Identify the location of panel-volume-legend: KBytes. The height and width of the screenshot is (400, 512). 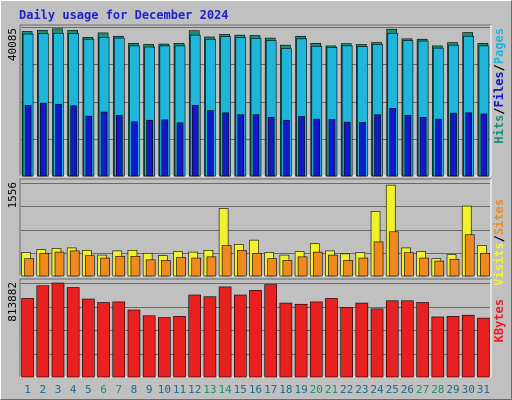
(499, 320).